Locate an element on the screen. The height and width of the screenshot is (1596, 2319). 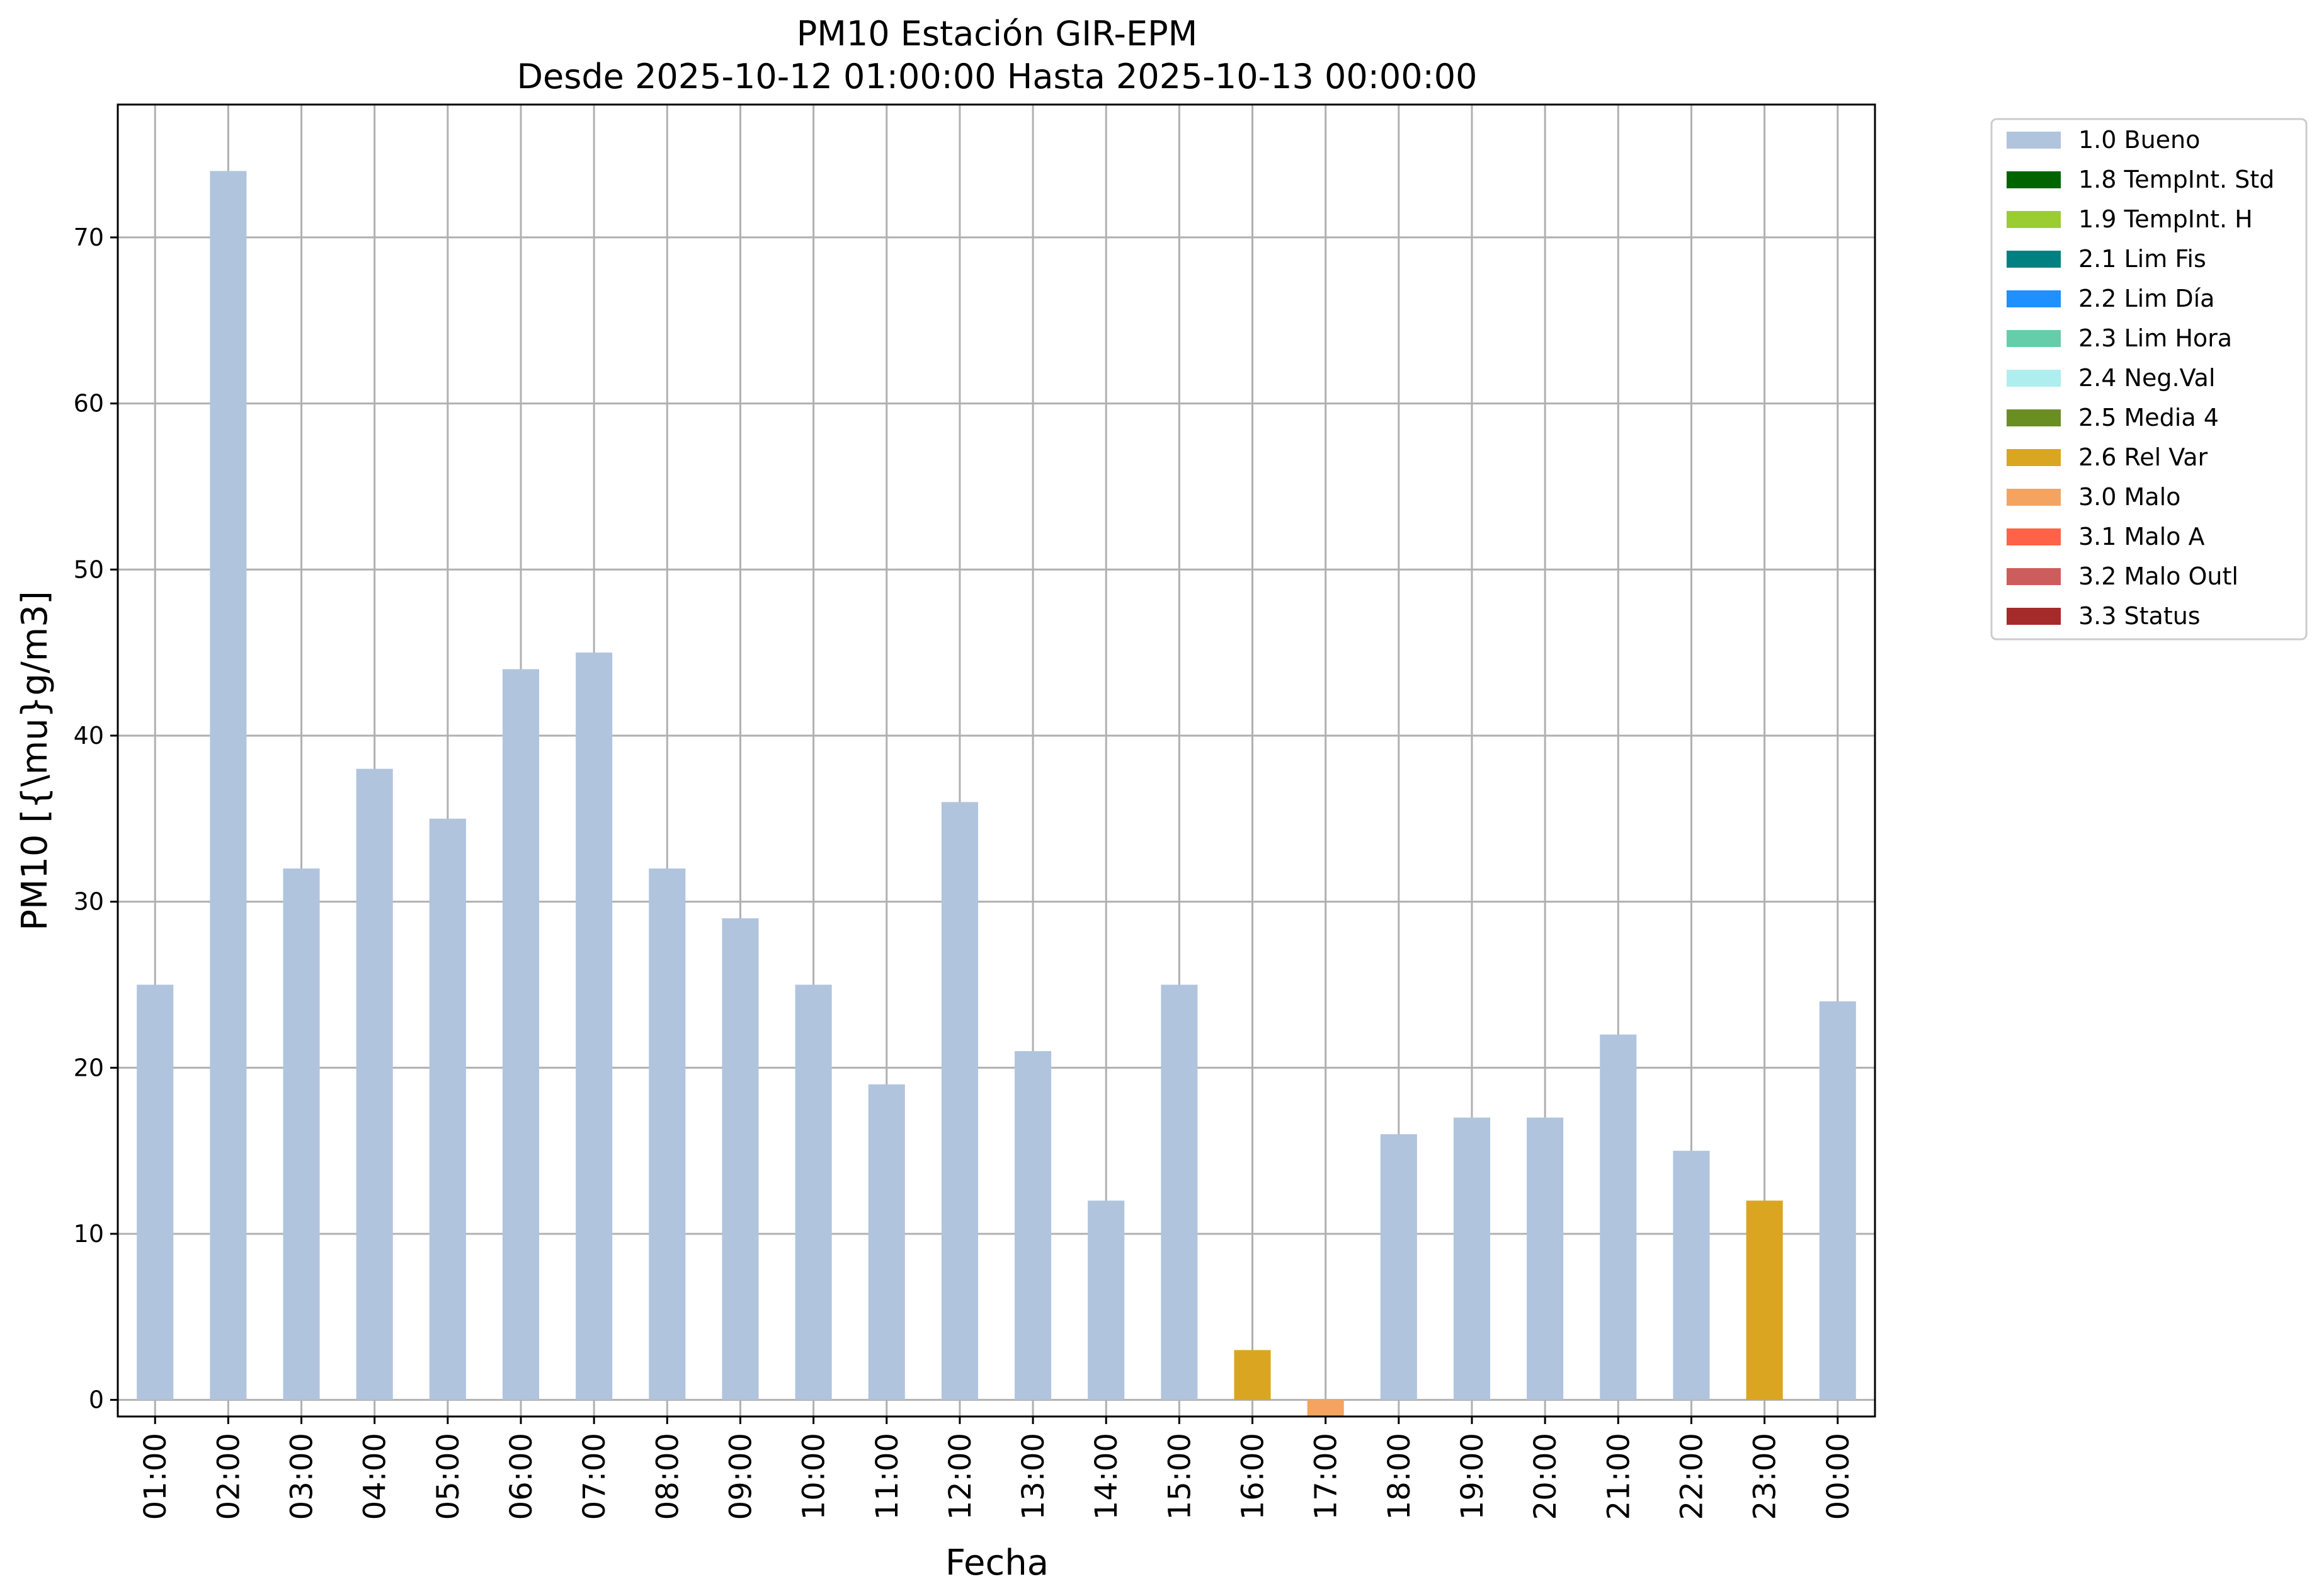
legend-entry: 2.3 Lim Hora is located at coordinates (2155, 338).